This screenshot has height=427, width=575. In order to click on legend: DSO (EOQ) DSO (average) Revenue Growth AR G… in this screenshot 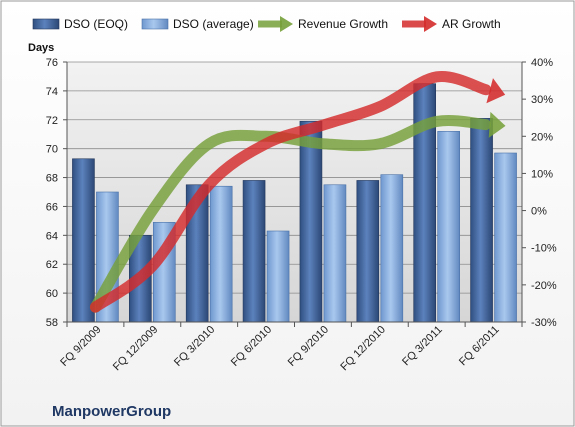, I will do `click(266, 24)`.